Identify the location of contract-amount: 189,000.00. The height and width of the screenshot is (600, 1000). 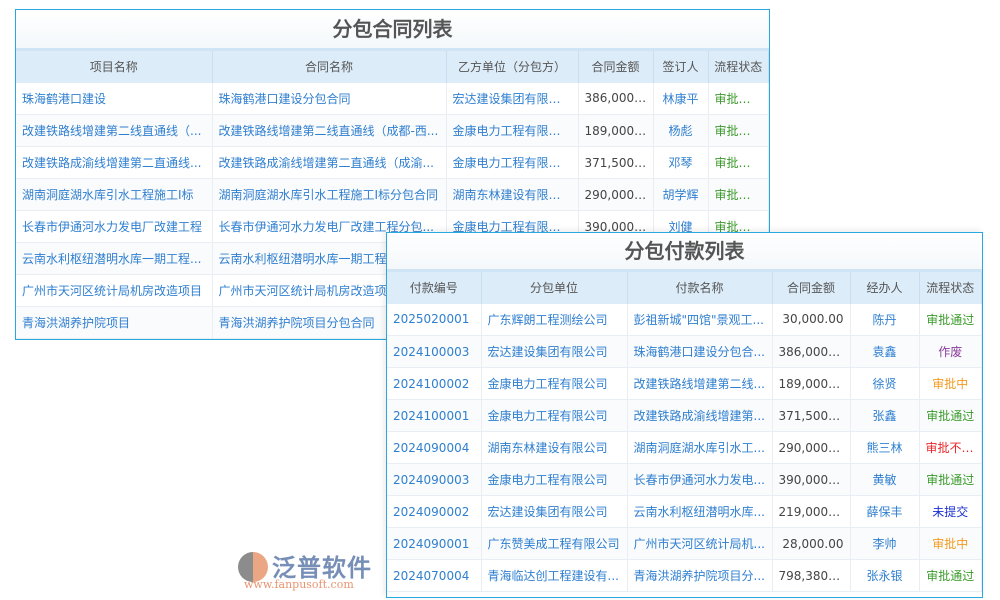
(811, 383).